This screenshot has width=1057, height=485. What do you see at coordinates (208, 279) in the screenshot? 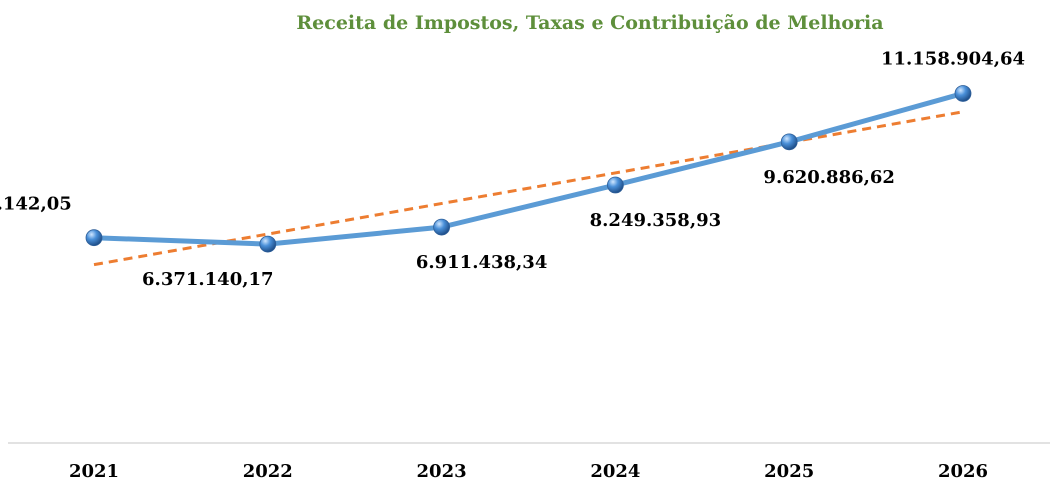
I see `data-label: 6.371.140,17` at bounding box center [208, 279].